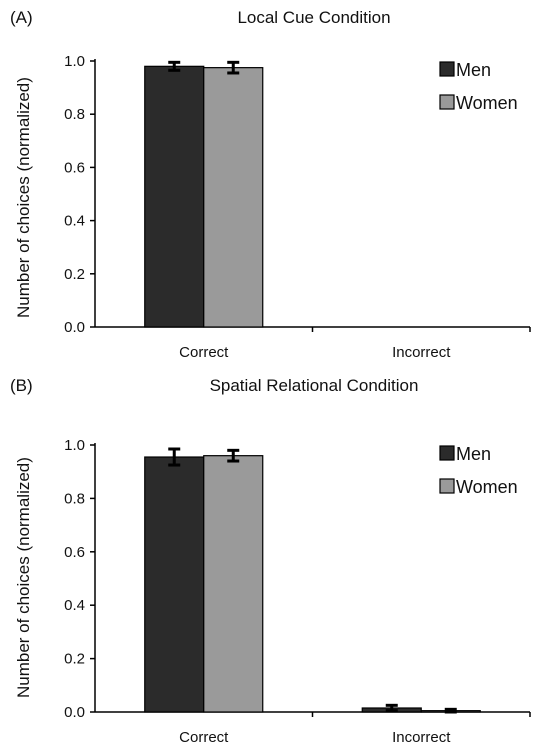 The width and height of the screenshot is (538, 750). Describe the element at coordinates (314, 385) in the screenshot. I see `chart-title: Spatial Relational Condition` at that location.